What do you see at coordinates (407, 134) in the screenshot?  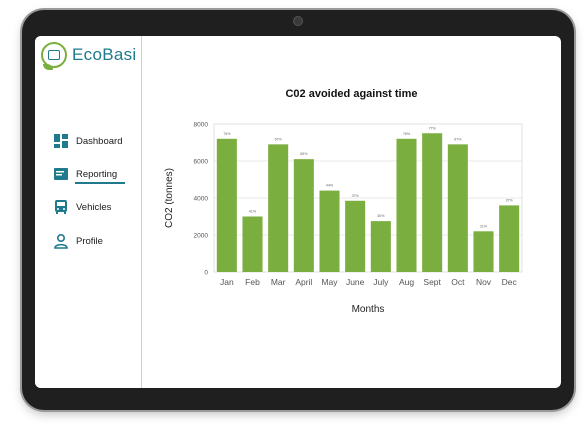 I see `data-label: 76%` at bounding box center [407, 134].